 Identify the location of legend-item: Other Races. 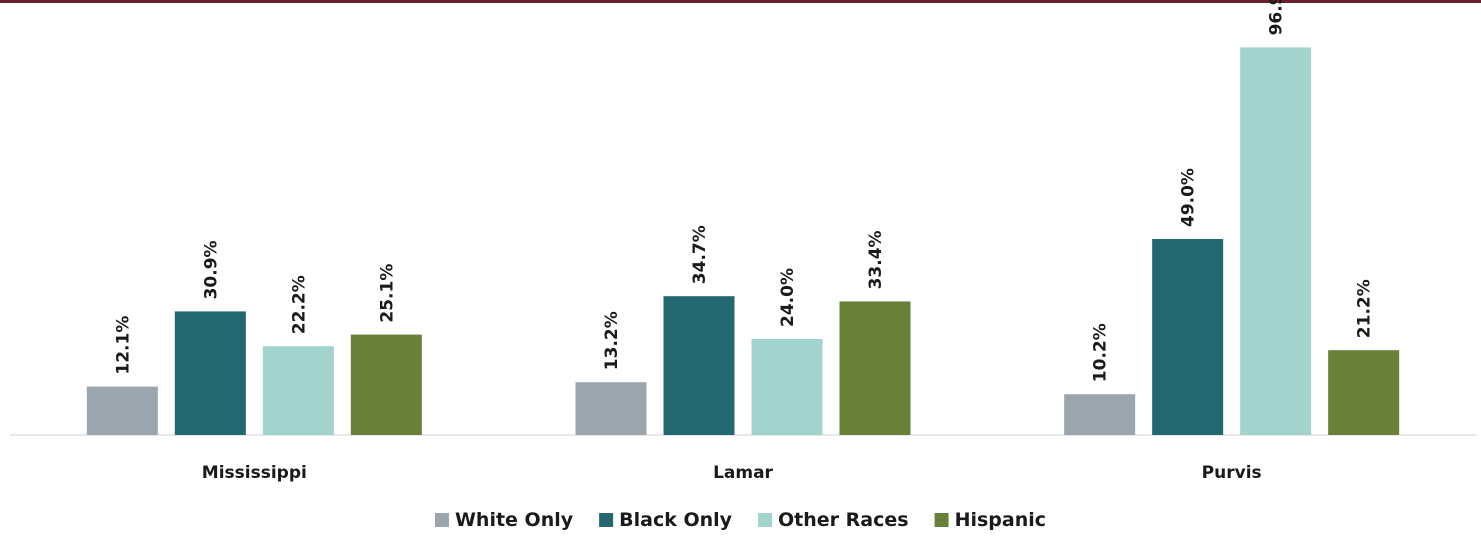
(833, 520).